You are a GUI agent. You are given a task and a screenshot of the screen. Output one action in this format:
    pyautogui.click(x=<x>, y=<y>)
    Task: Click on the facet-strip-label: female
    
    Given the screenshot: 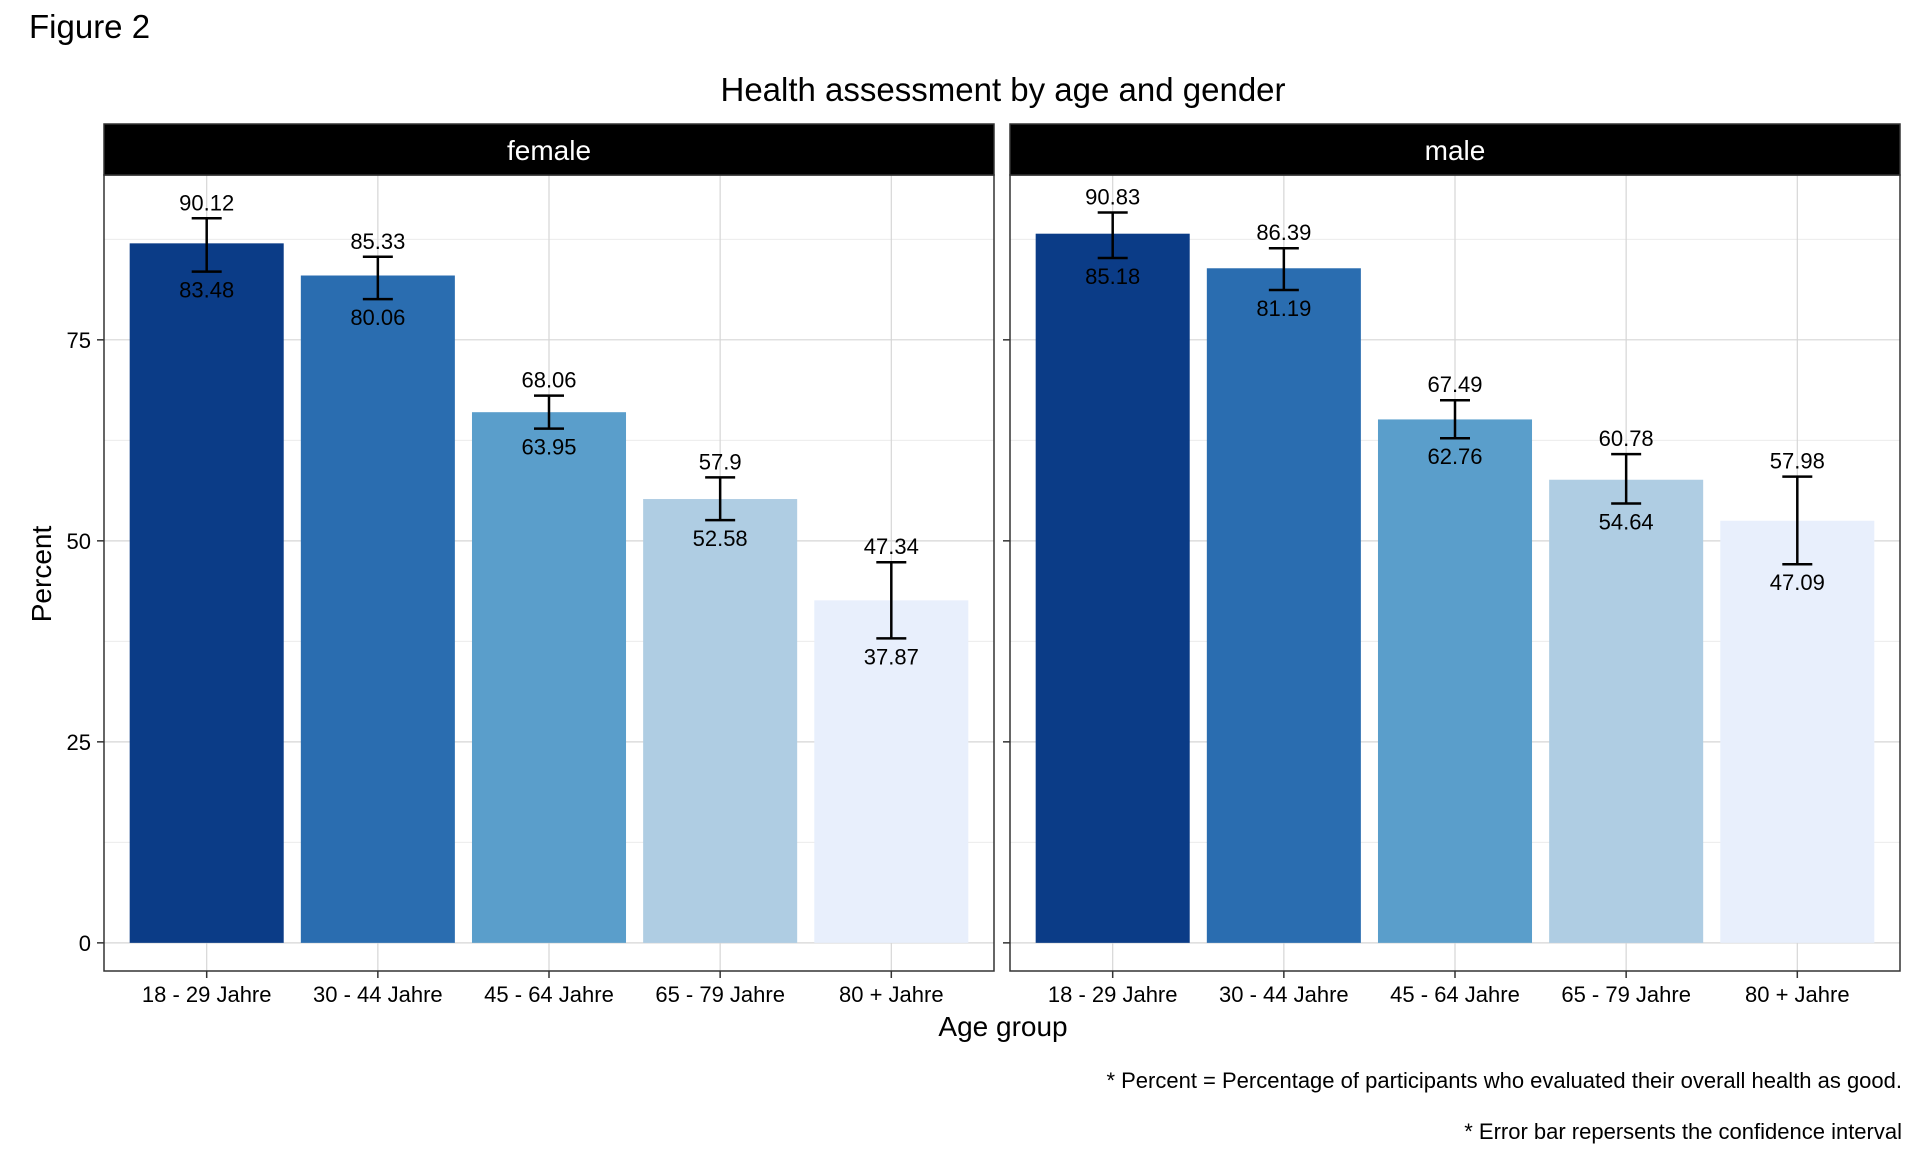 What is the action you would take?
    pyautogui.click(x=549, y=150)
    